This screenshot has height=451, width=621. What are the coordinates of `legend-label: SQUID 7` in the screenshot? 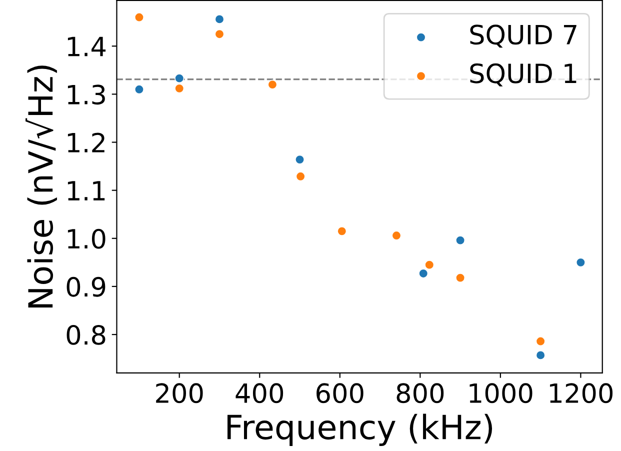 It's located at (523, 36).